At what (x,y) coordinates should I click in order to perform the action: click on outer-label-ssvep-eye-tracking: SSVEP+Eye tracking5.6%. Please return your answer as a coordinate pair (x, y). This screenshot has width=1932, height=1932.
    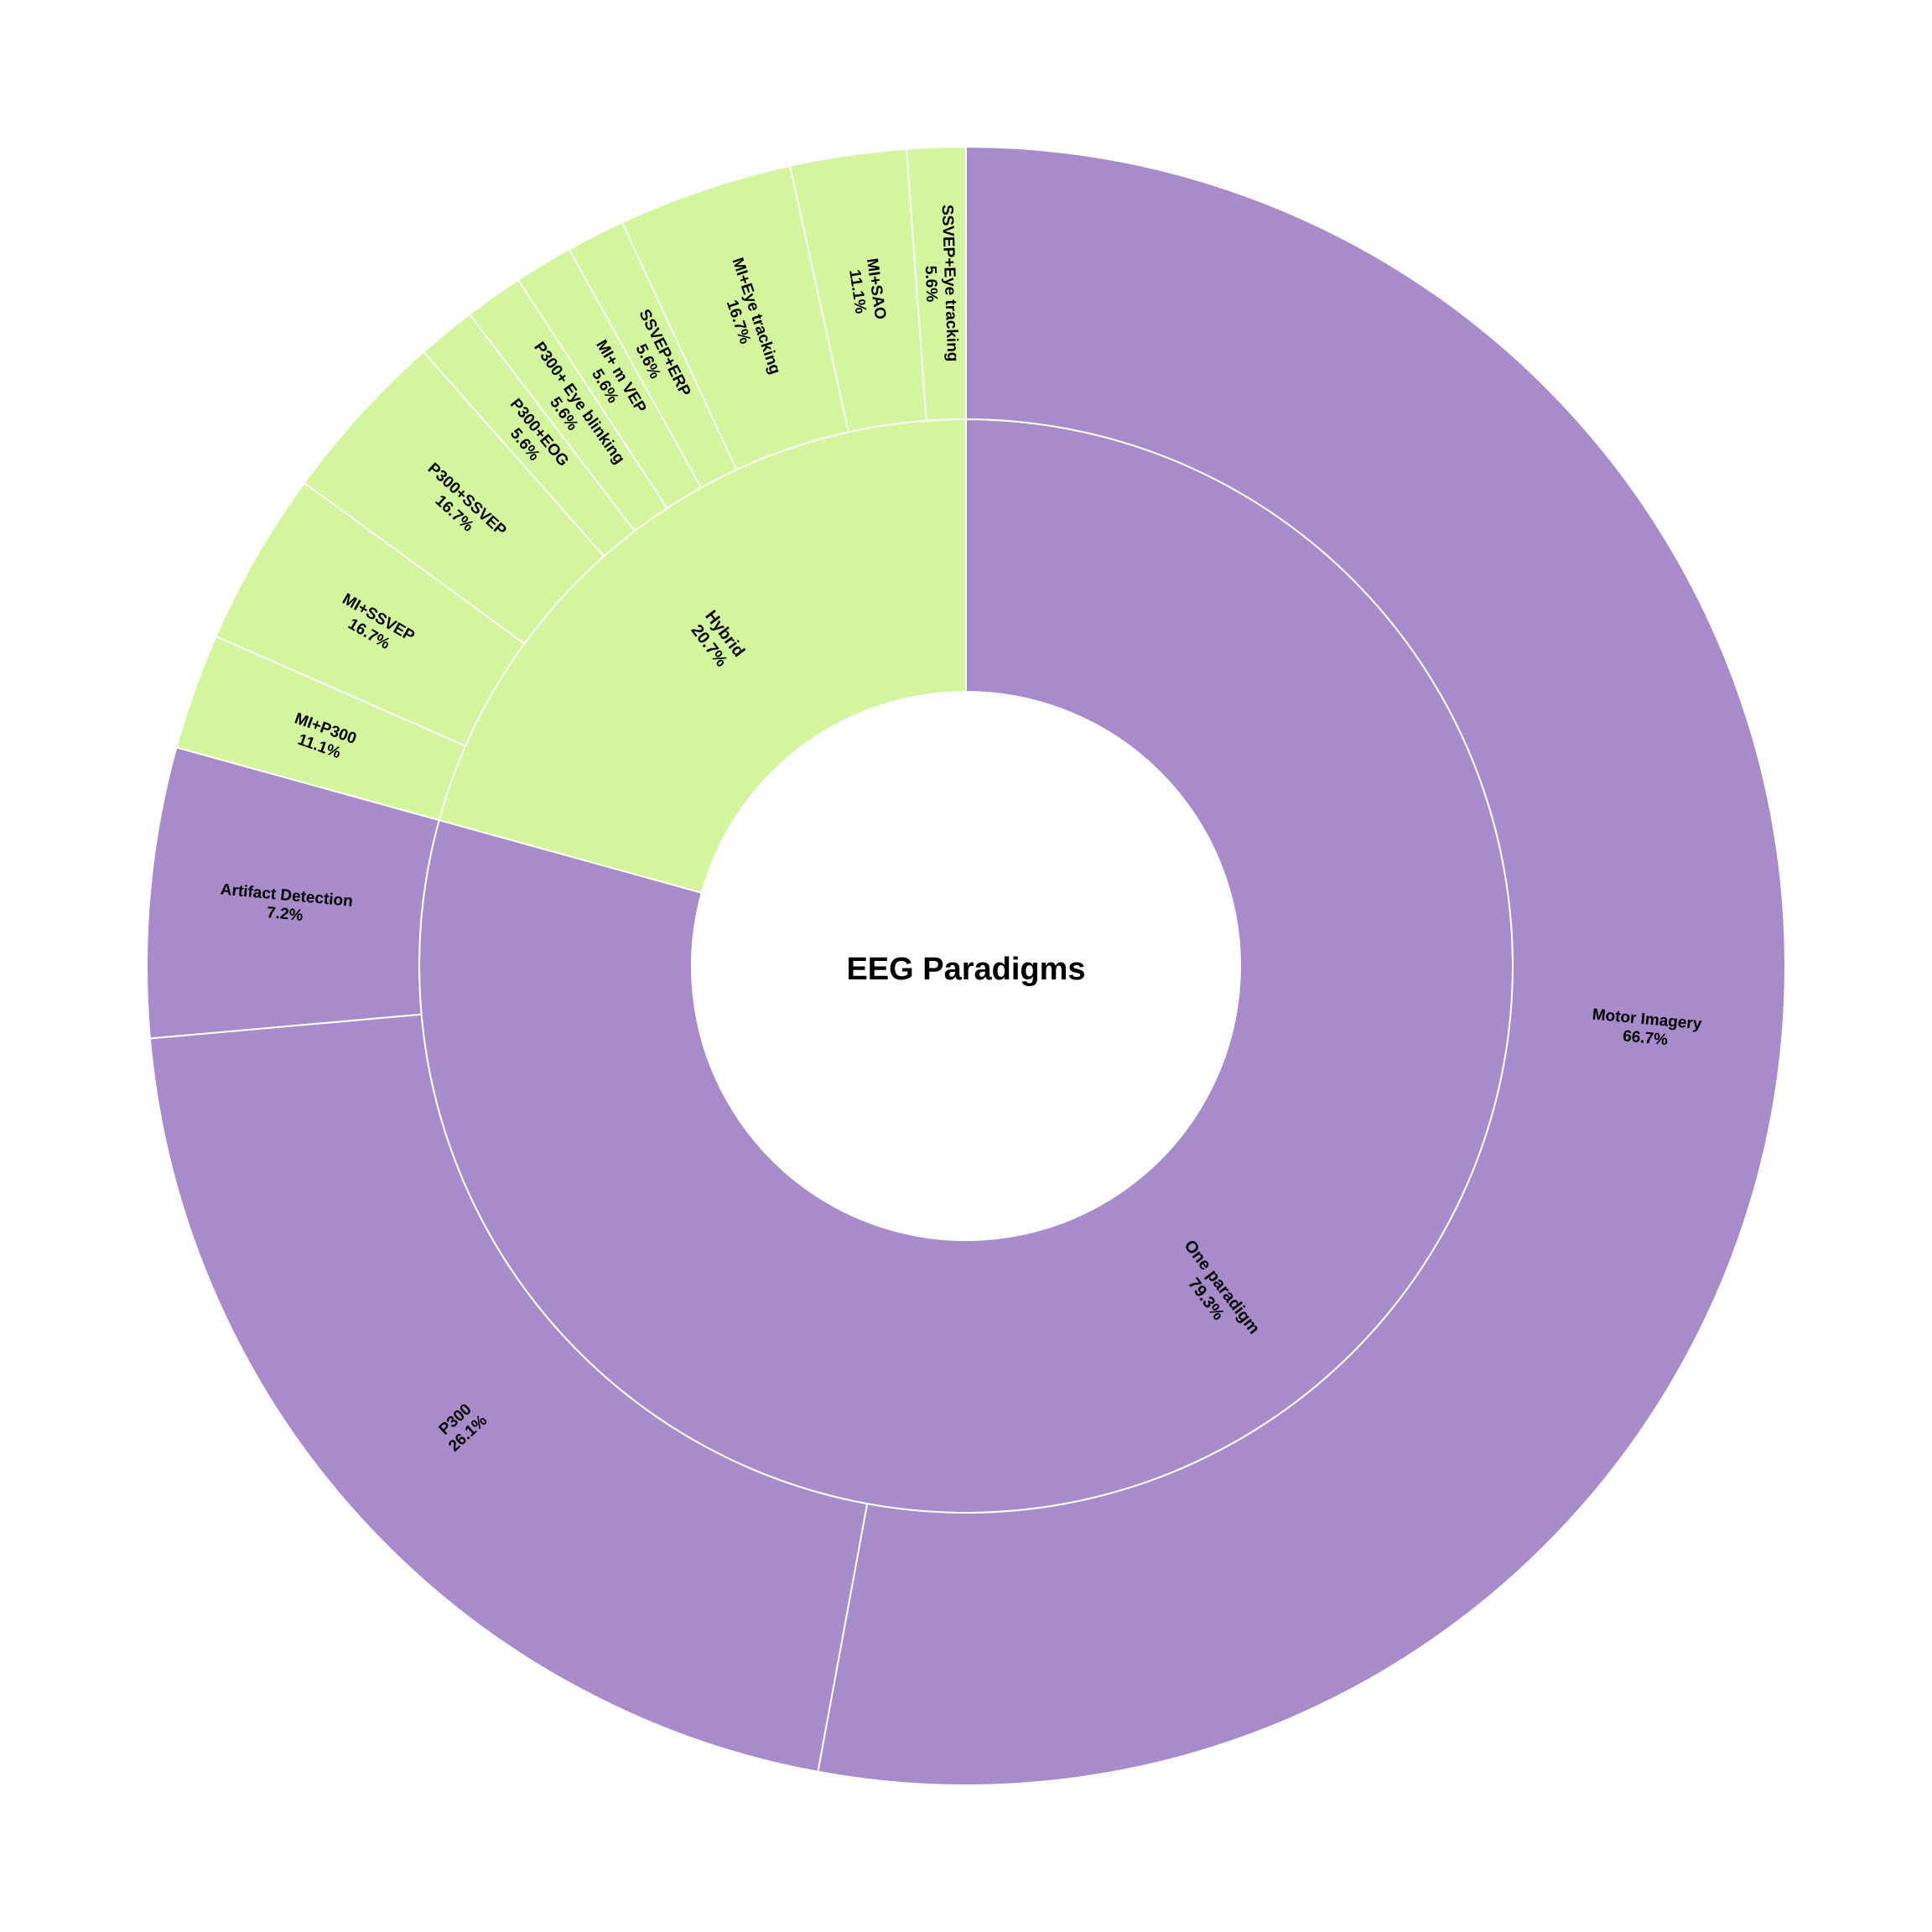
    Looking at the image, I should click on (940, 284).